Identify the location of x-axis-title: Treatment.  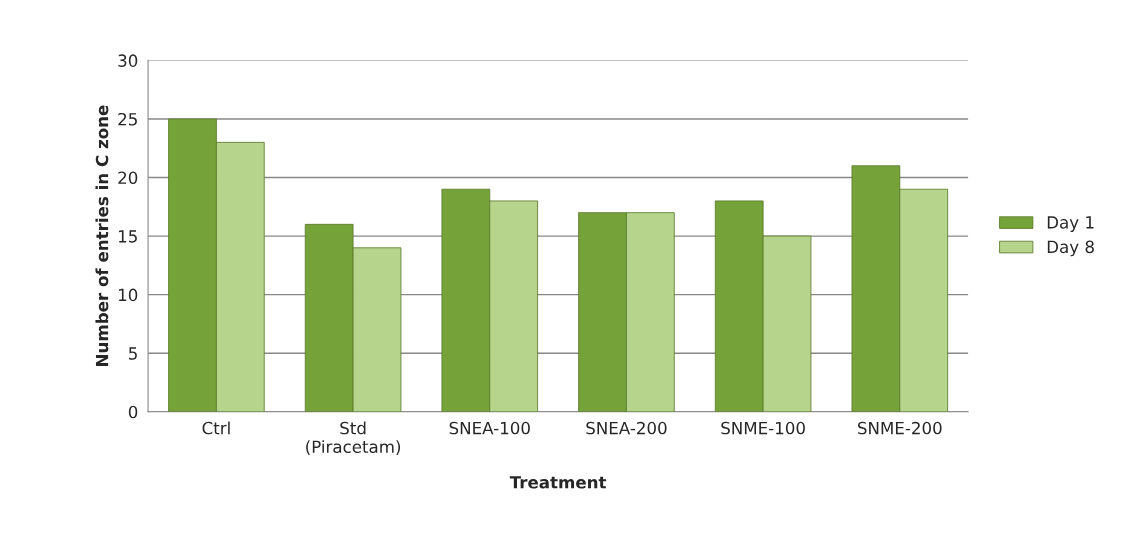
(558, 482).